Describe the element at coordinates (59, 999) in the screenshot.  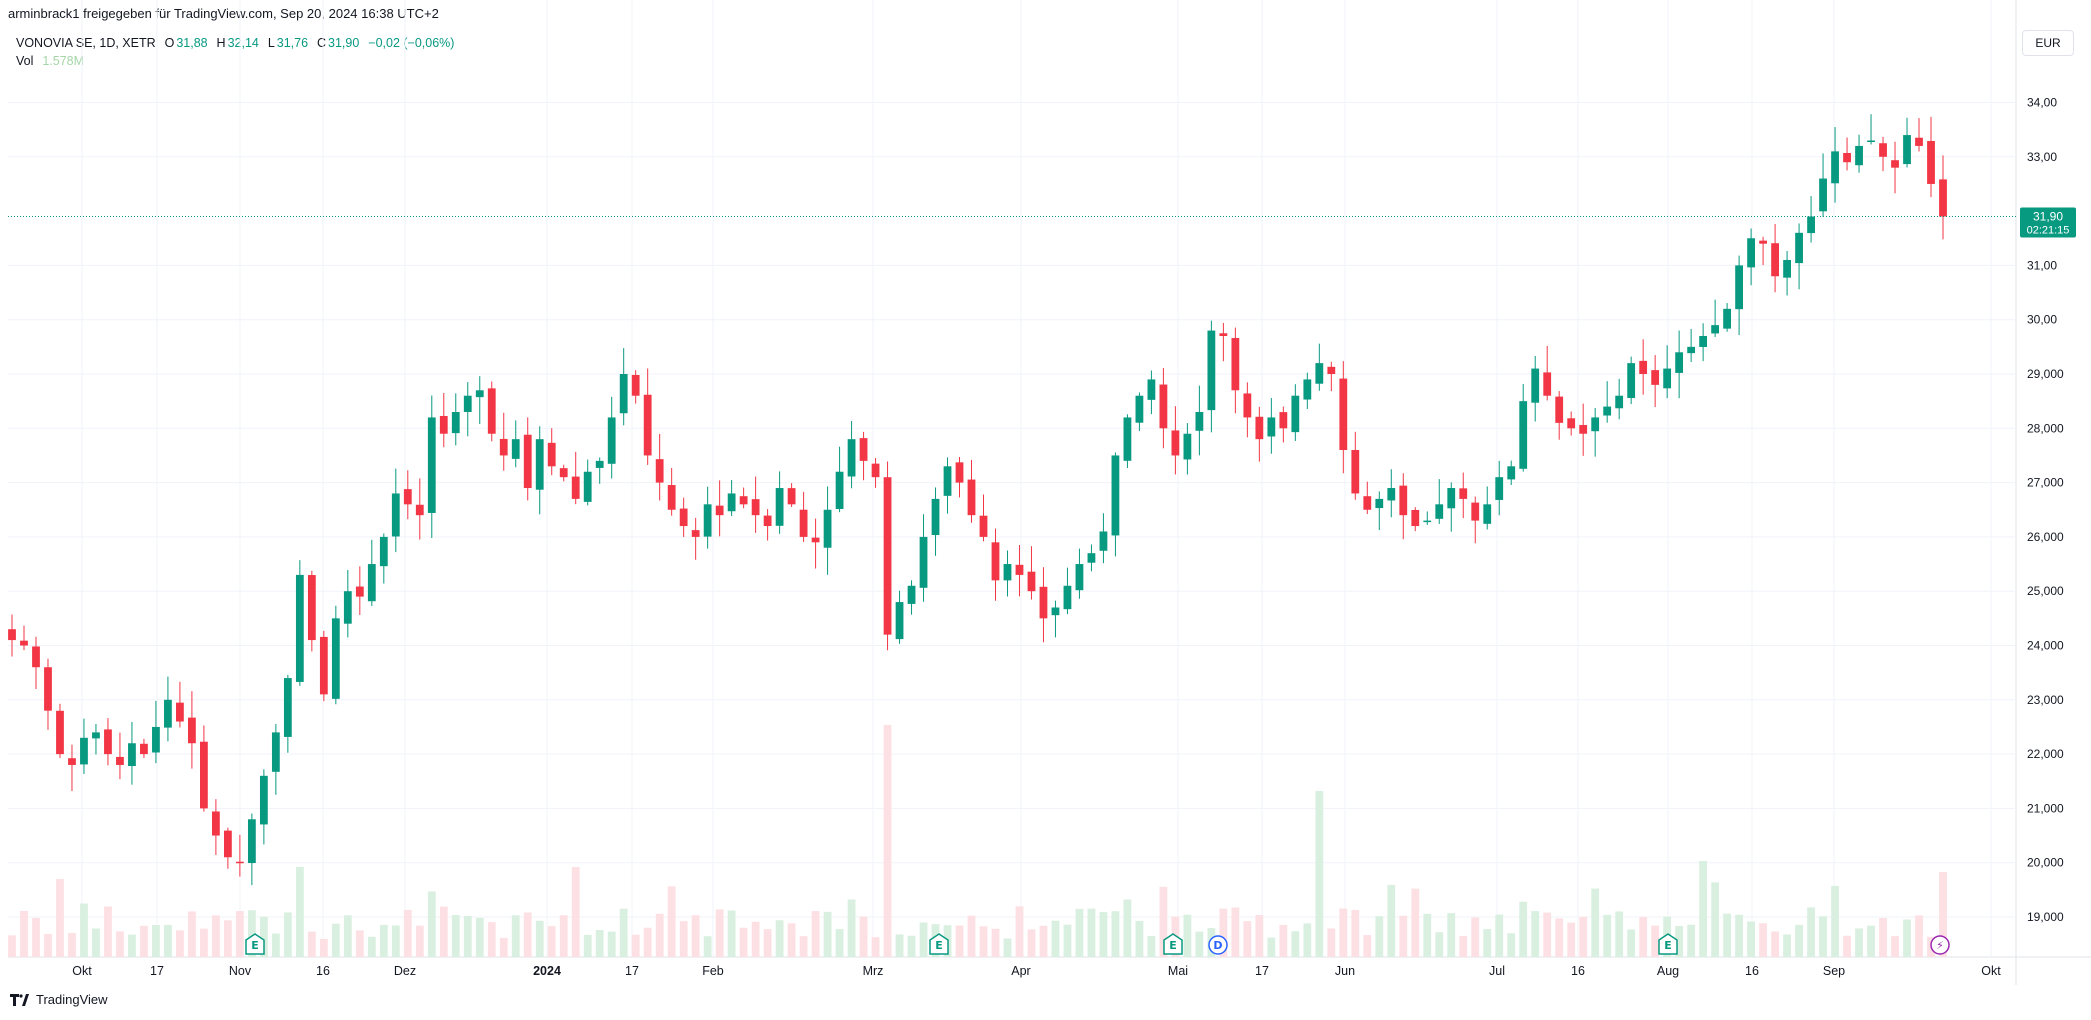
I see `footer-brand: TradingView` at that location.